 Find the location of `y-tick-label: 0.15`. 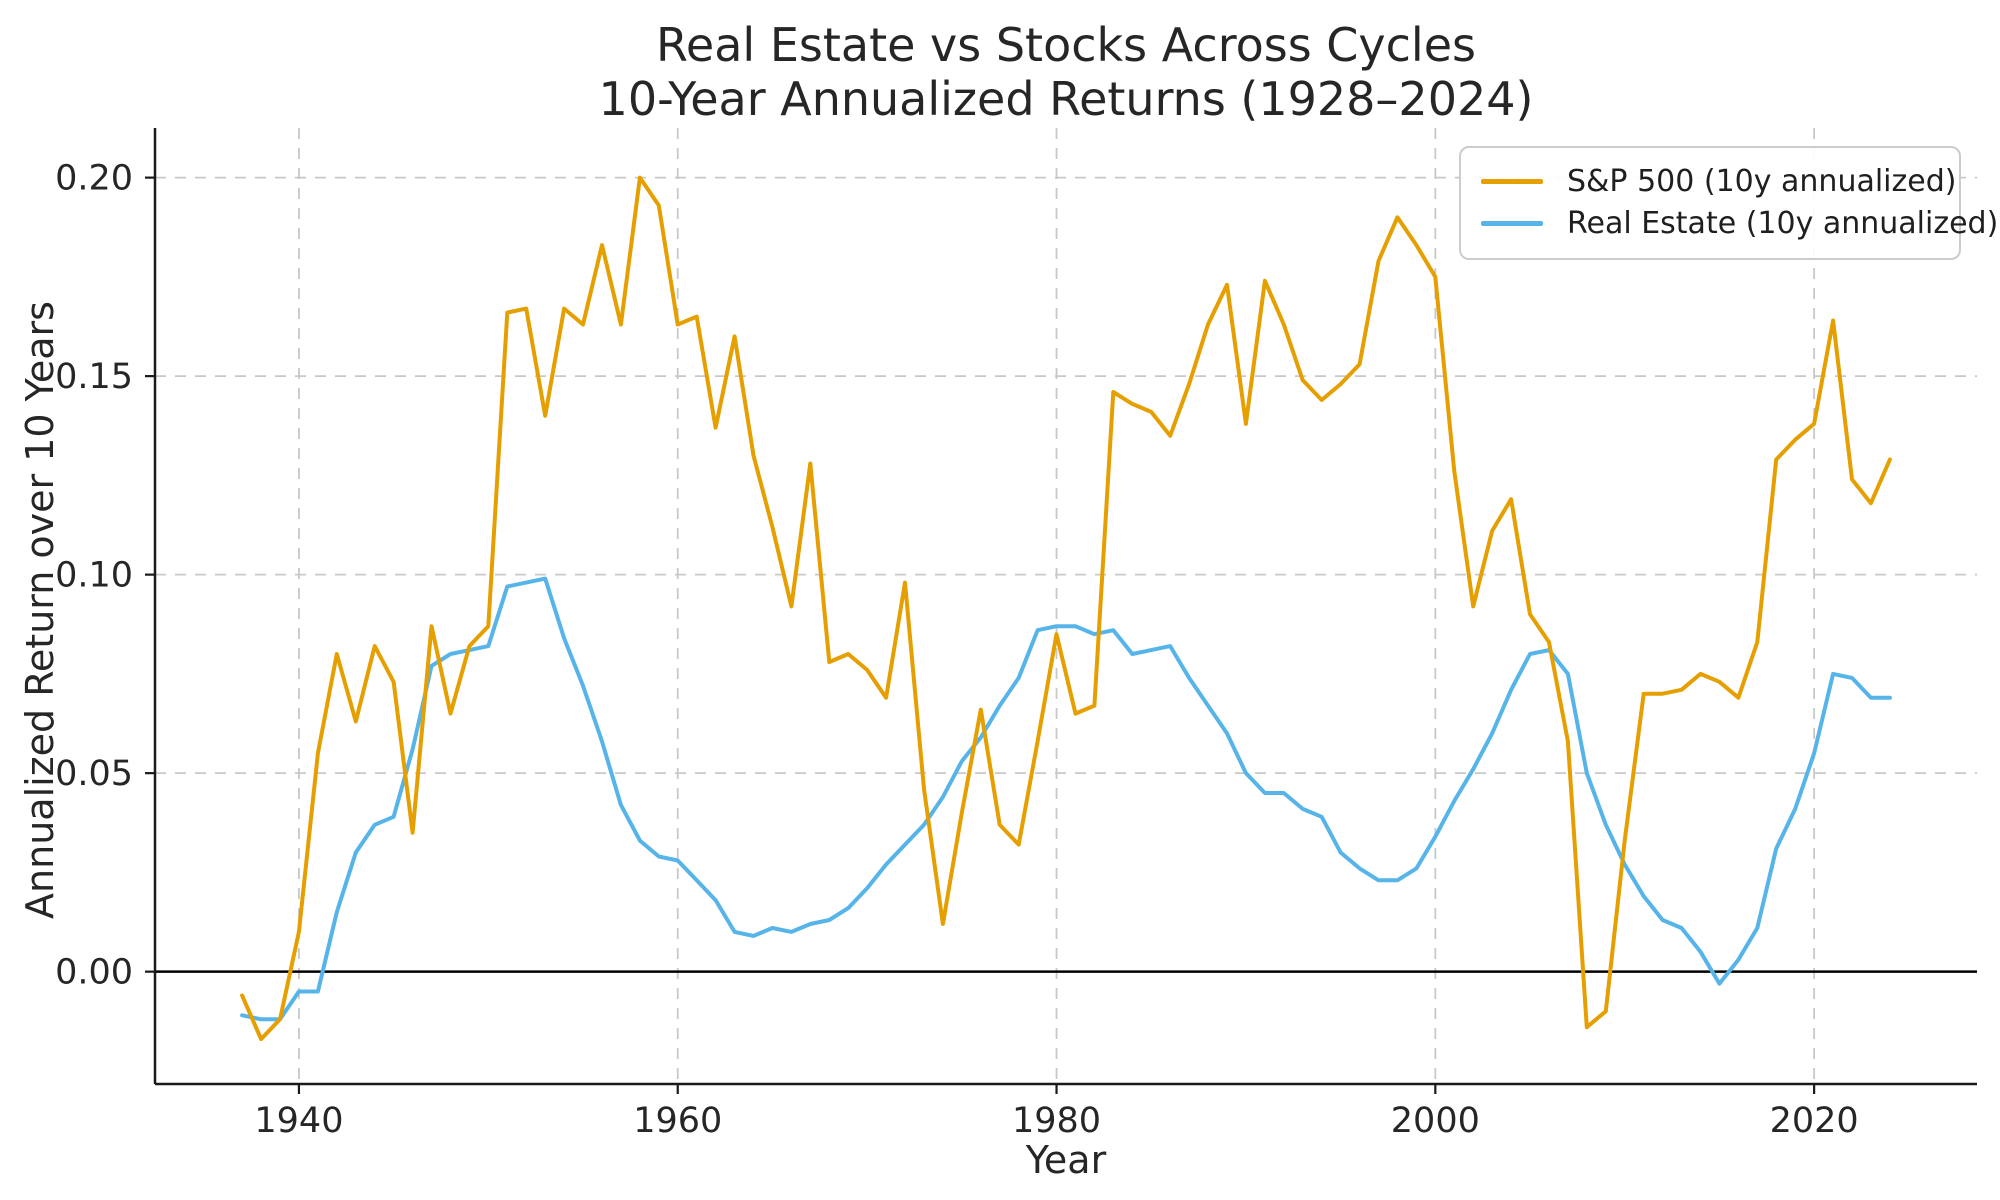

y-tick-label: 0.15 is located at coordinates (94, 377).